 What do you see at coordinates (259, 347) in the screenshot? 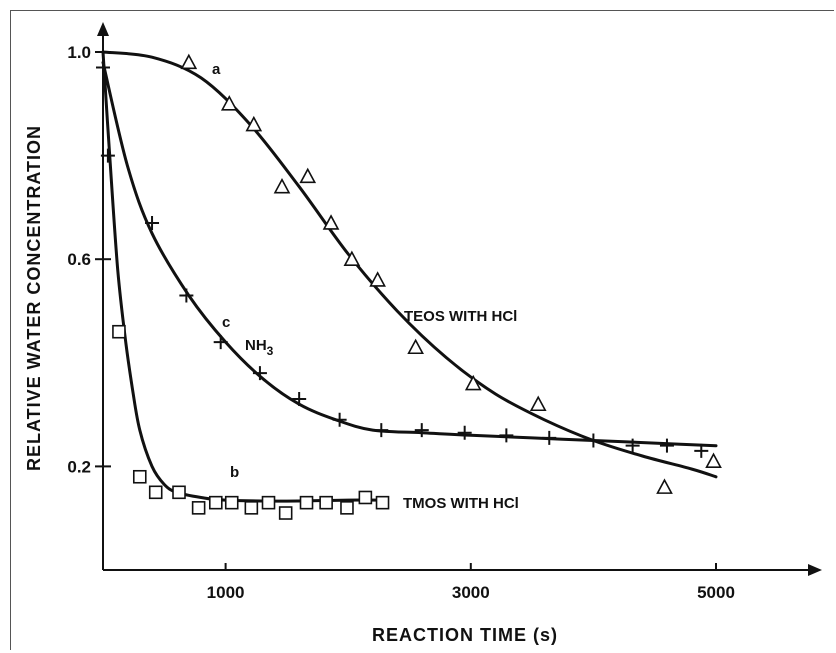
I see `annotation-nh3: NH3` at bounding box center [259, 347].